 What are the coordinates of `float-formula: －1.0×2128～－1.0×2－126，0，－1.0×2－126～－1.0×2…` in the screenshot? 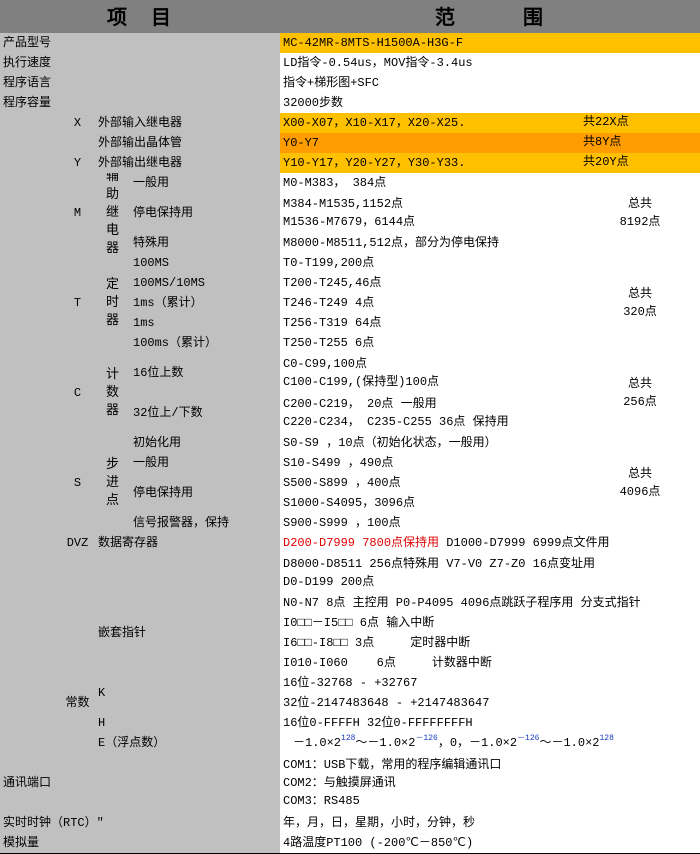 It's located at (490, 743).